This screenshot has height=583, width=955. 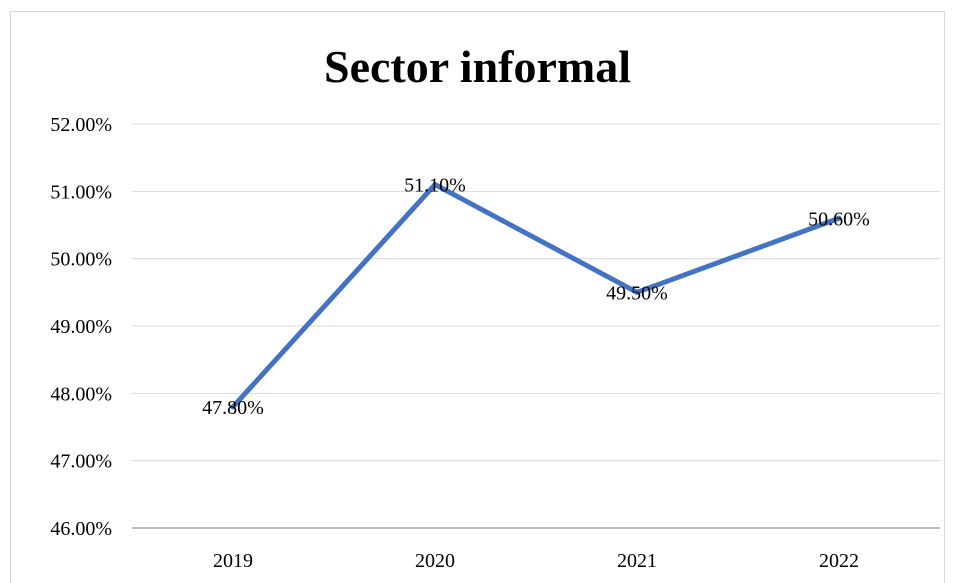 I want to click on y-tick-label: 50.00%, so click(x=81, y=260).